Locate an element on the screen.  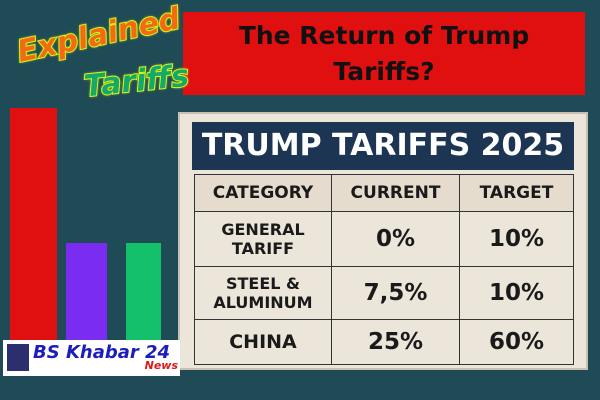
table-header-row: CATEGORY CURRENT TARGET is located at coordinates (384, 193).